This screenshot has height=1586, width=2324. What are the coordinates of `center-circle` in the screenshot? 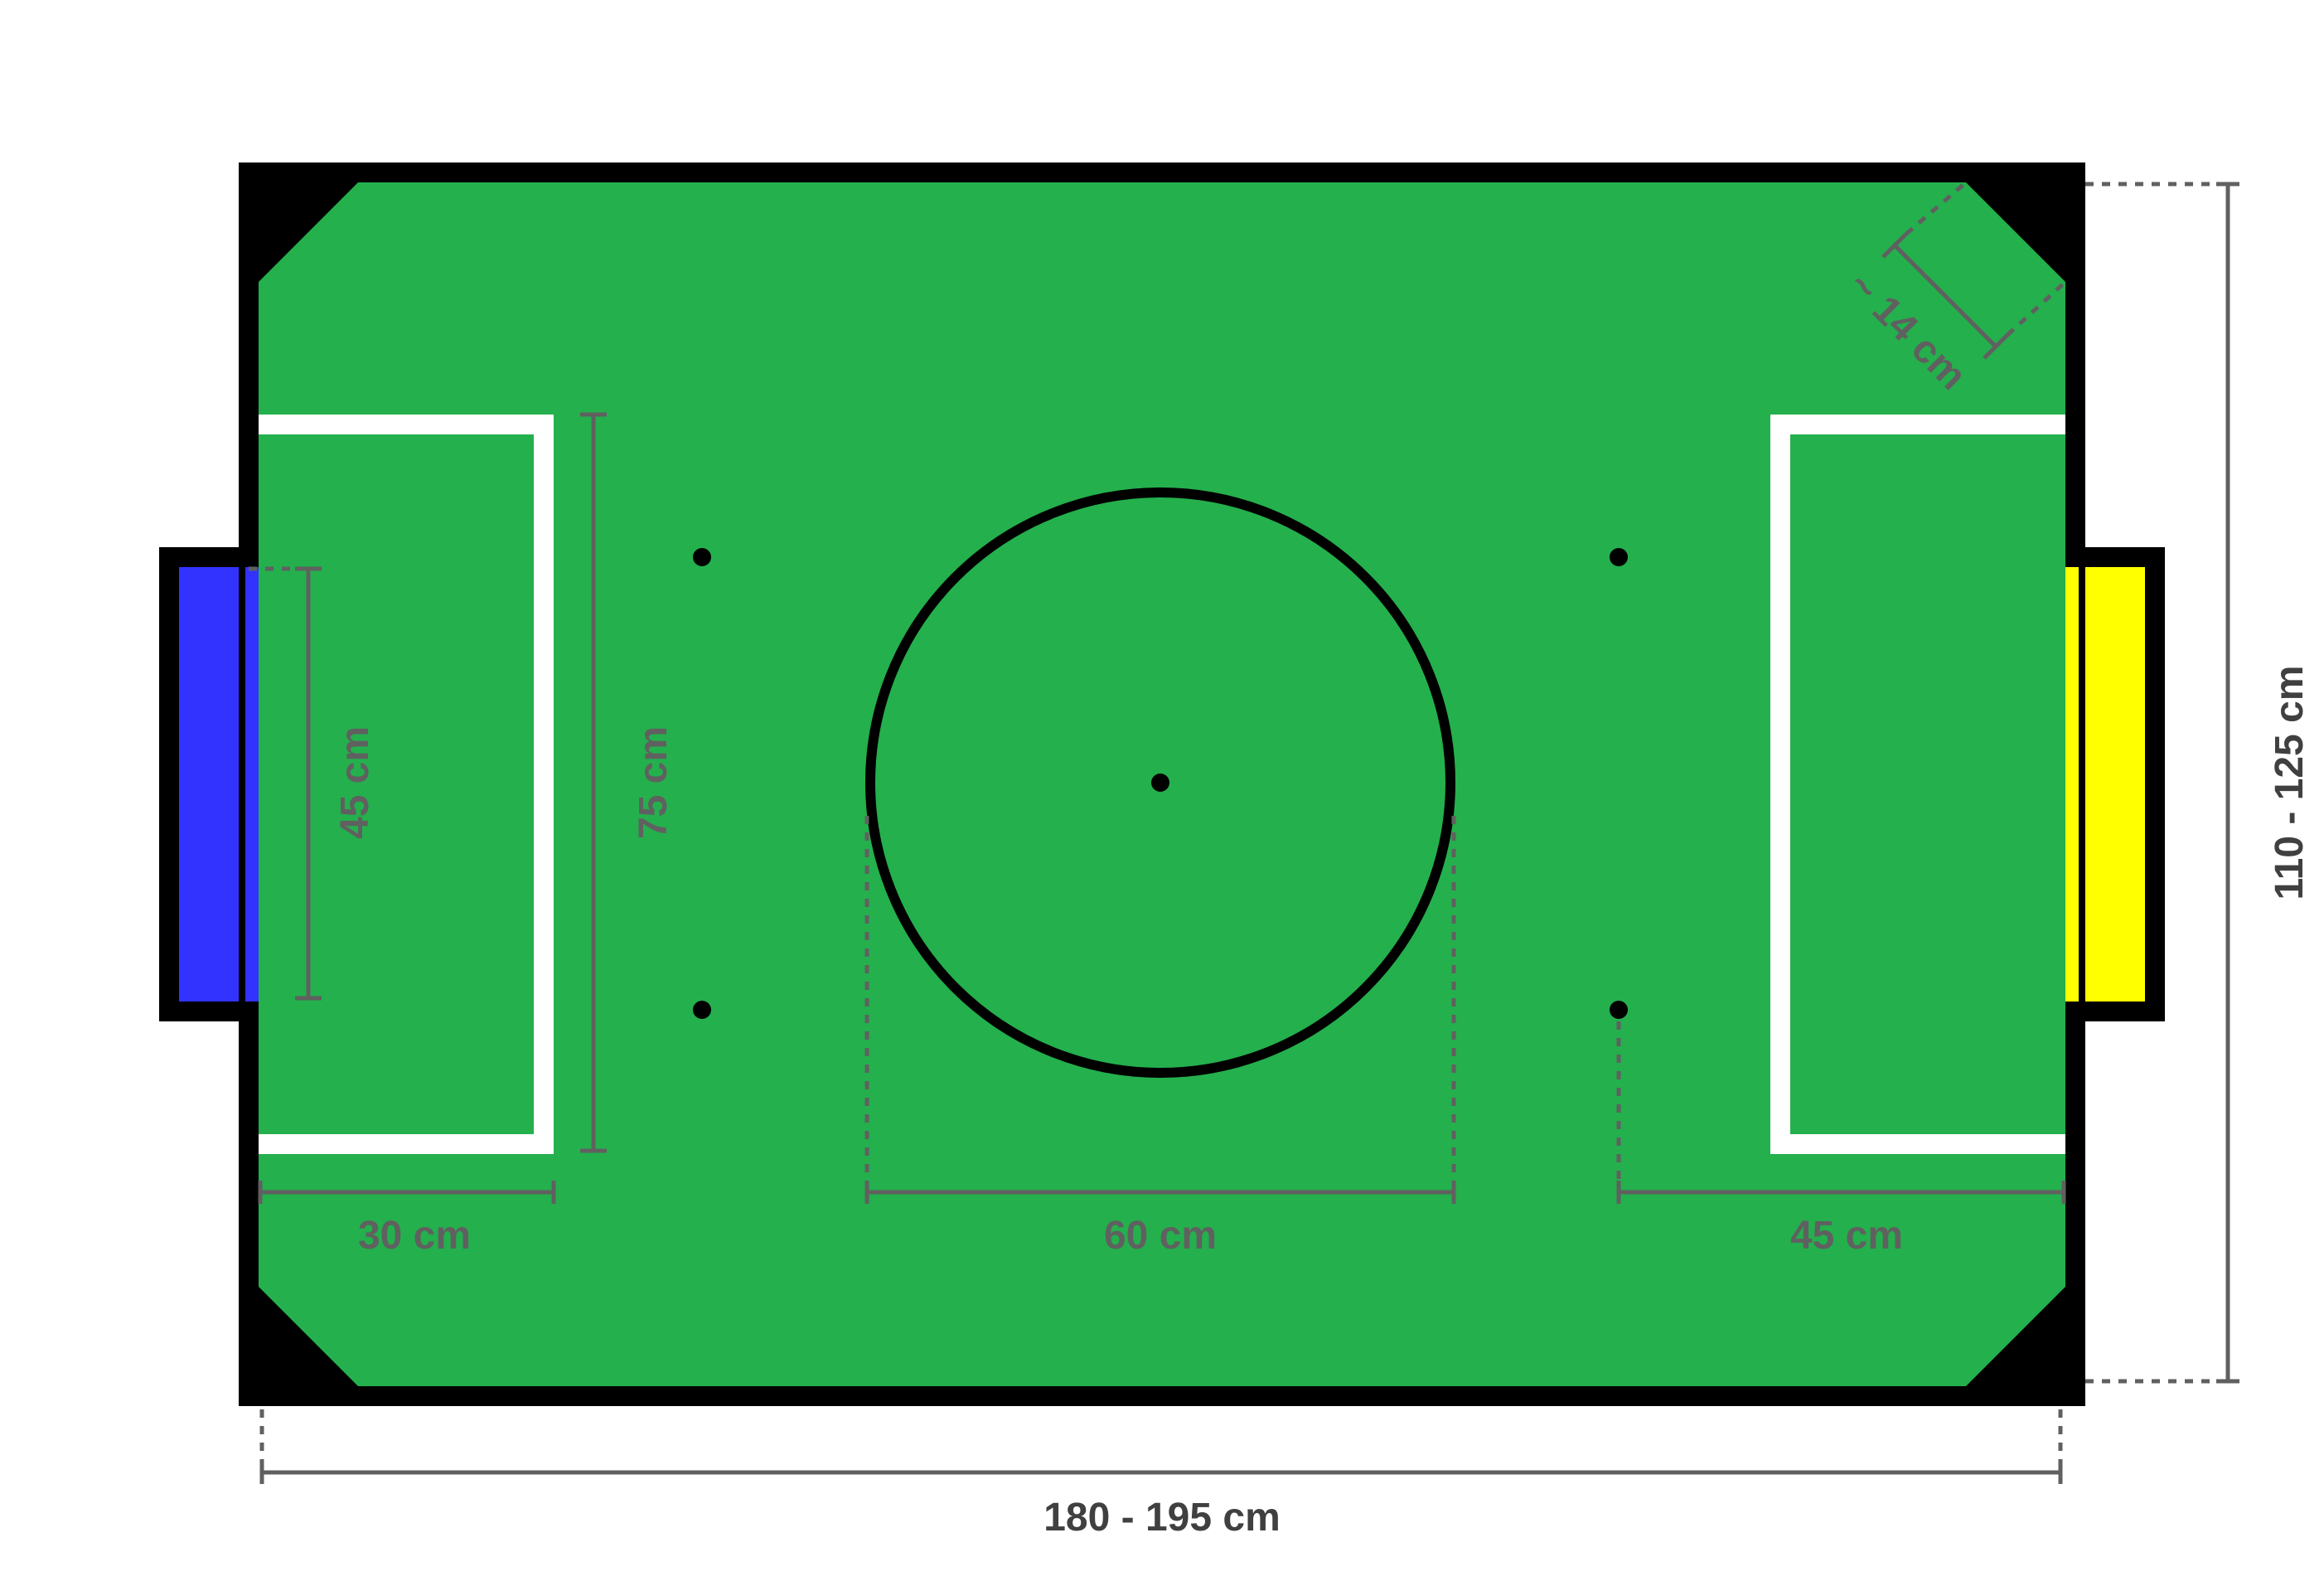 It's located at (1160, 782).